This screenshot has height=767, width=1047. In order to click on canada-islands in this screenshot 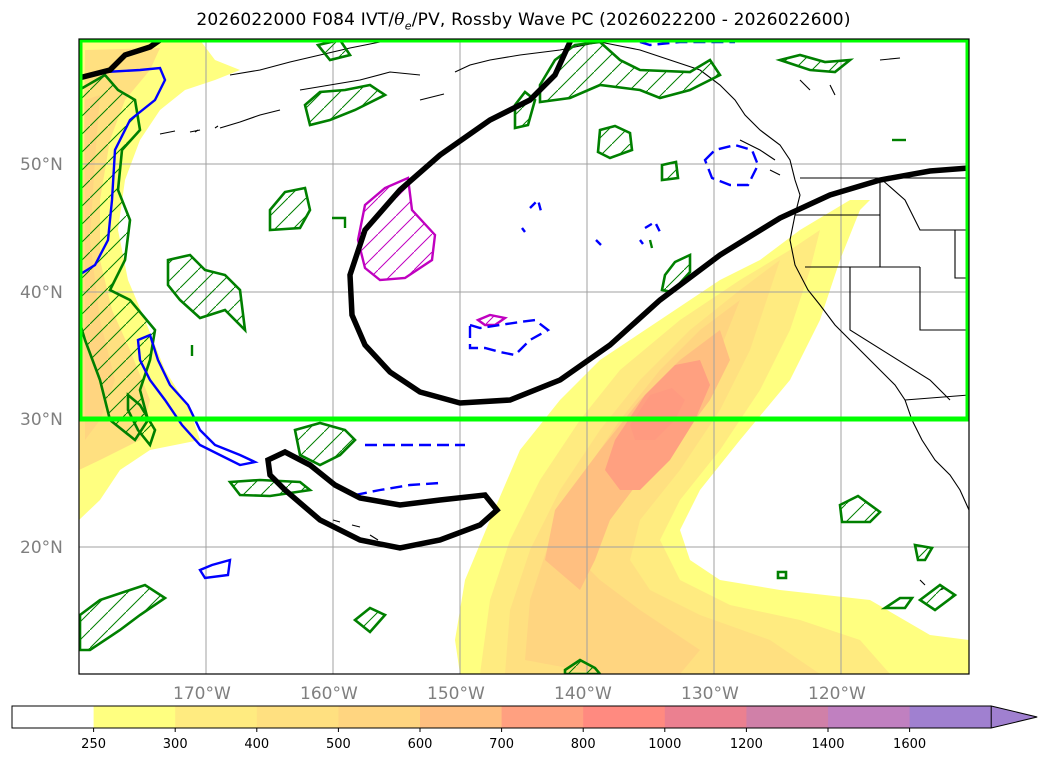, I will do `click(820, 116)`.